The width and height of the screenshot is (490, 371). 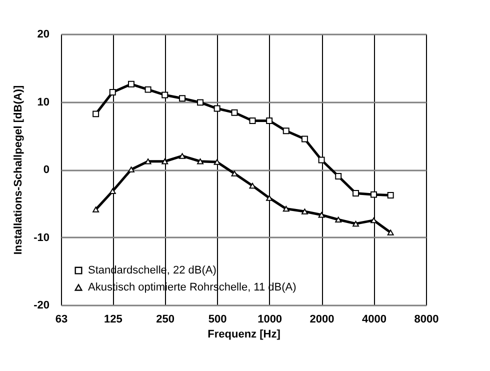 I want to click on x-axis-title: Frequenz [Hz], so click(x=244, y=334).